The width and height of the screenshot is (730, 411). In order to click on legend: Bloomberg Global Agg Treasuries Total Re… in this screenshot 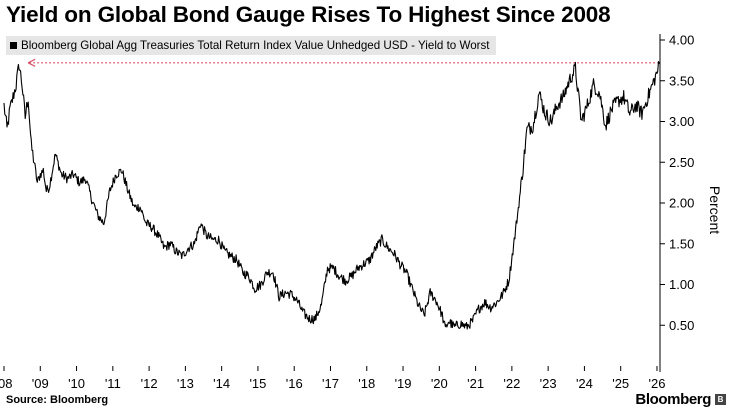, I will do `click(251, 45)`.